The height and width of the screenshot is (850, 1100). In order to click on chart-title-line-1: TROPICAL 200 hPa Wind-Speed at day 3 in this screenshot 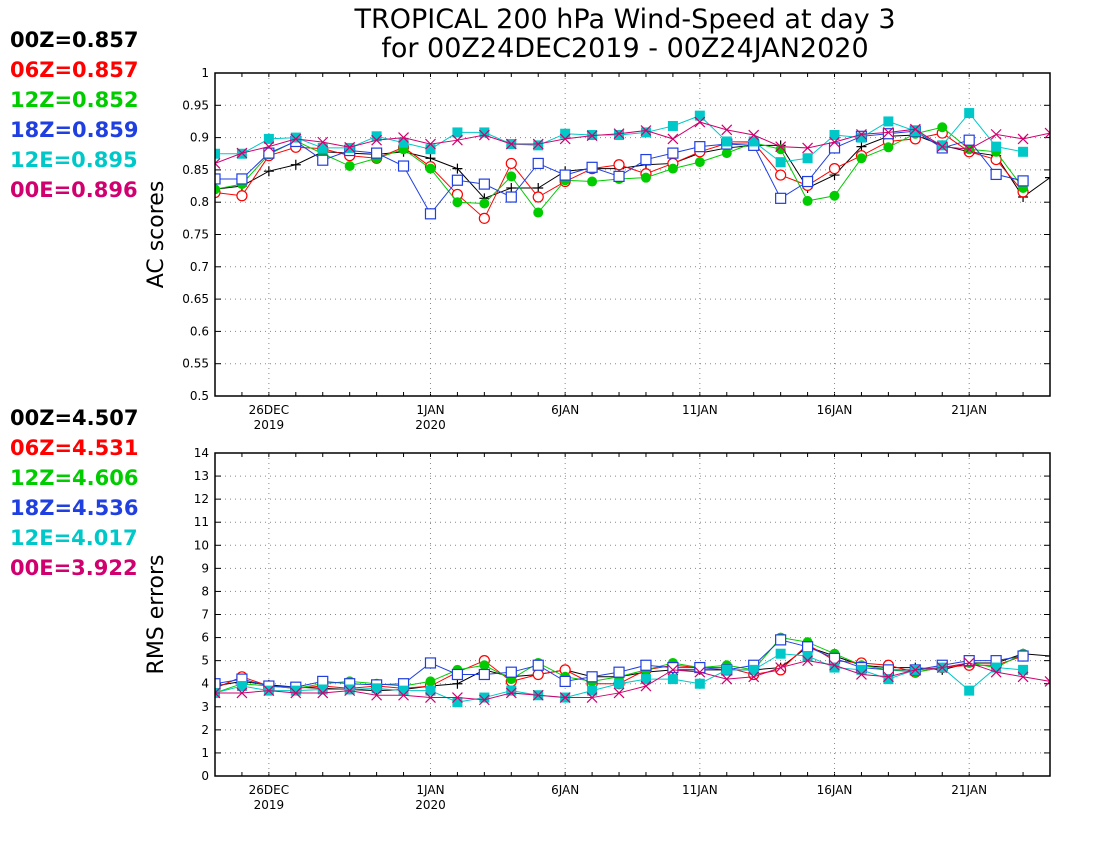, I will do `click(624, 19)`.